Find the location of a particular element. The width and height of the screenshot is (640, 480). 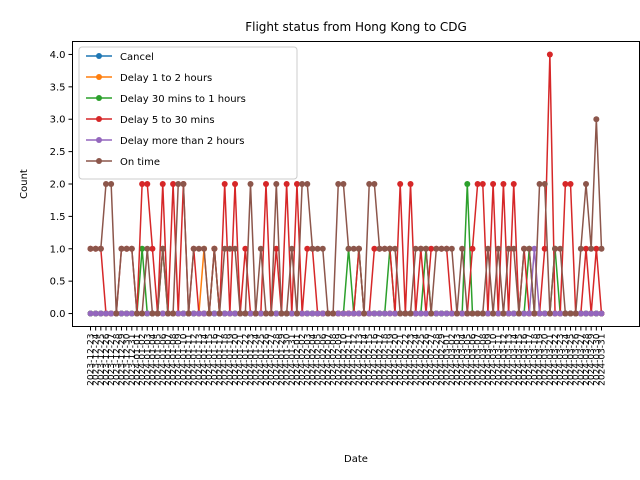

x-tick-label: 2024-01-29 is located at coordinates (282, 359).